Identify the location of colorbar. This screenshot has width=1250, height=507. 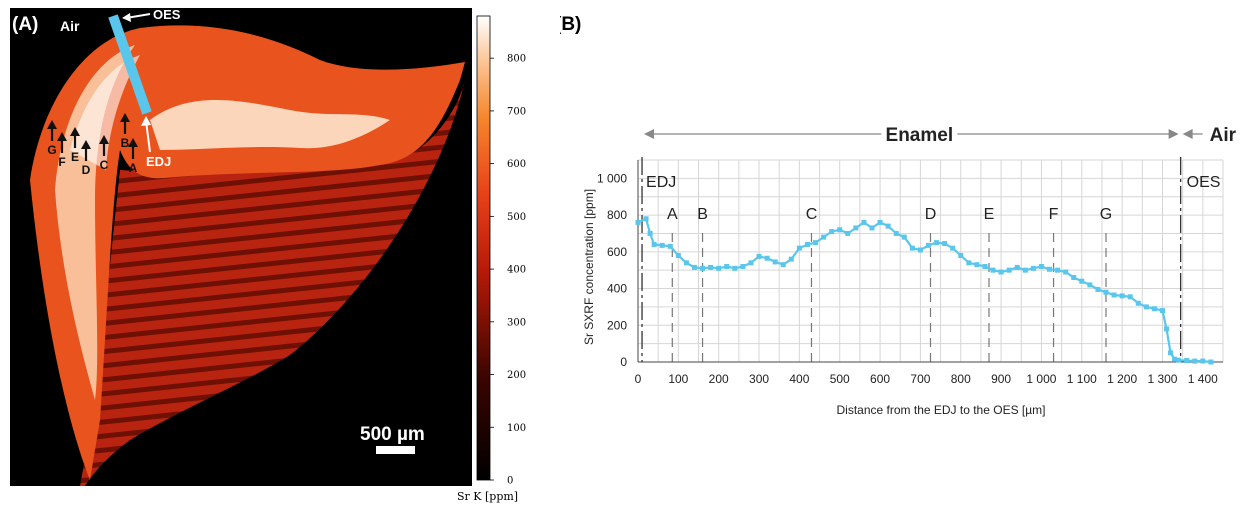
(483, 248).